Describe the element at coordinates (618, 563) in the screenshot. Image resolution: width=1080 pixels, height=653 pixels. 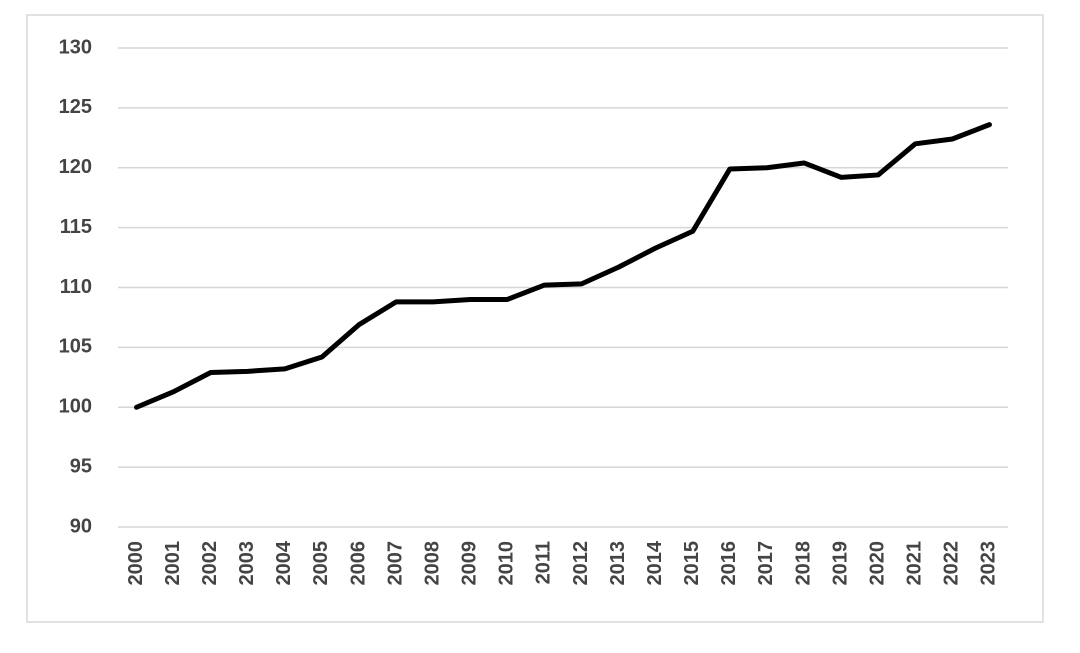
I see `x-tick-label: 2013` at that location.